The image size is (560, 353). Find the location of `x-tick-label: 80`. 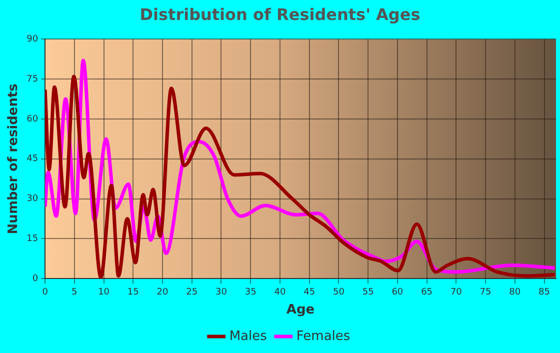

x-tick-label: 80 is located at coordinates (515, 292).